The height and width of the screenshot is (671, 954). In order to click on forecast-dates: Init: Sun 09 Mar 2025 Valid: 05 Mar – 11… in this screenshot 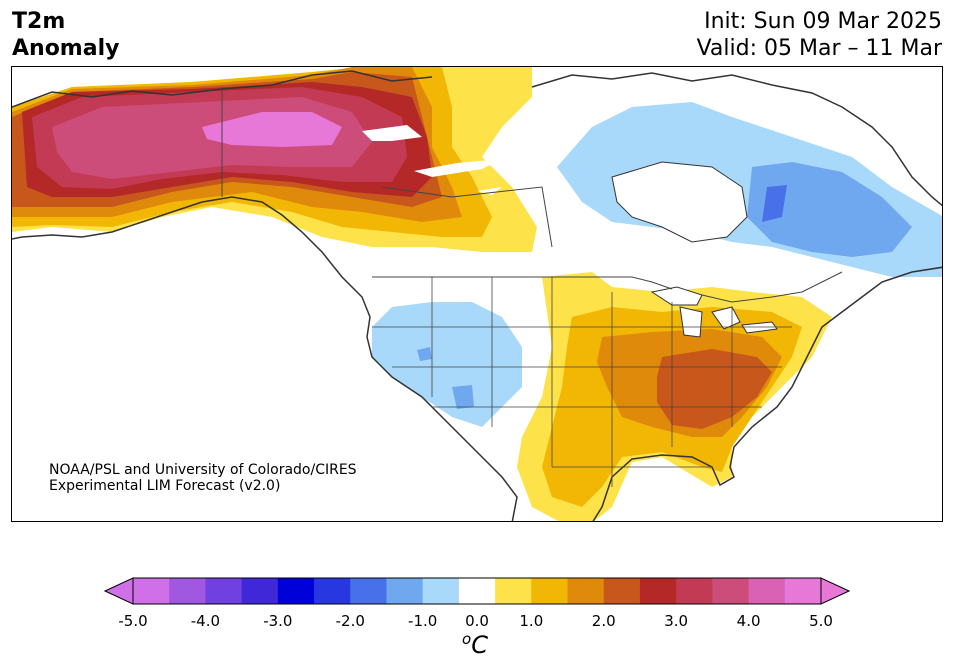, I will do `click(819, 35)`.